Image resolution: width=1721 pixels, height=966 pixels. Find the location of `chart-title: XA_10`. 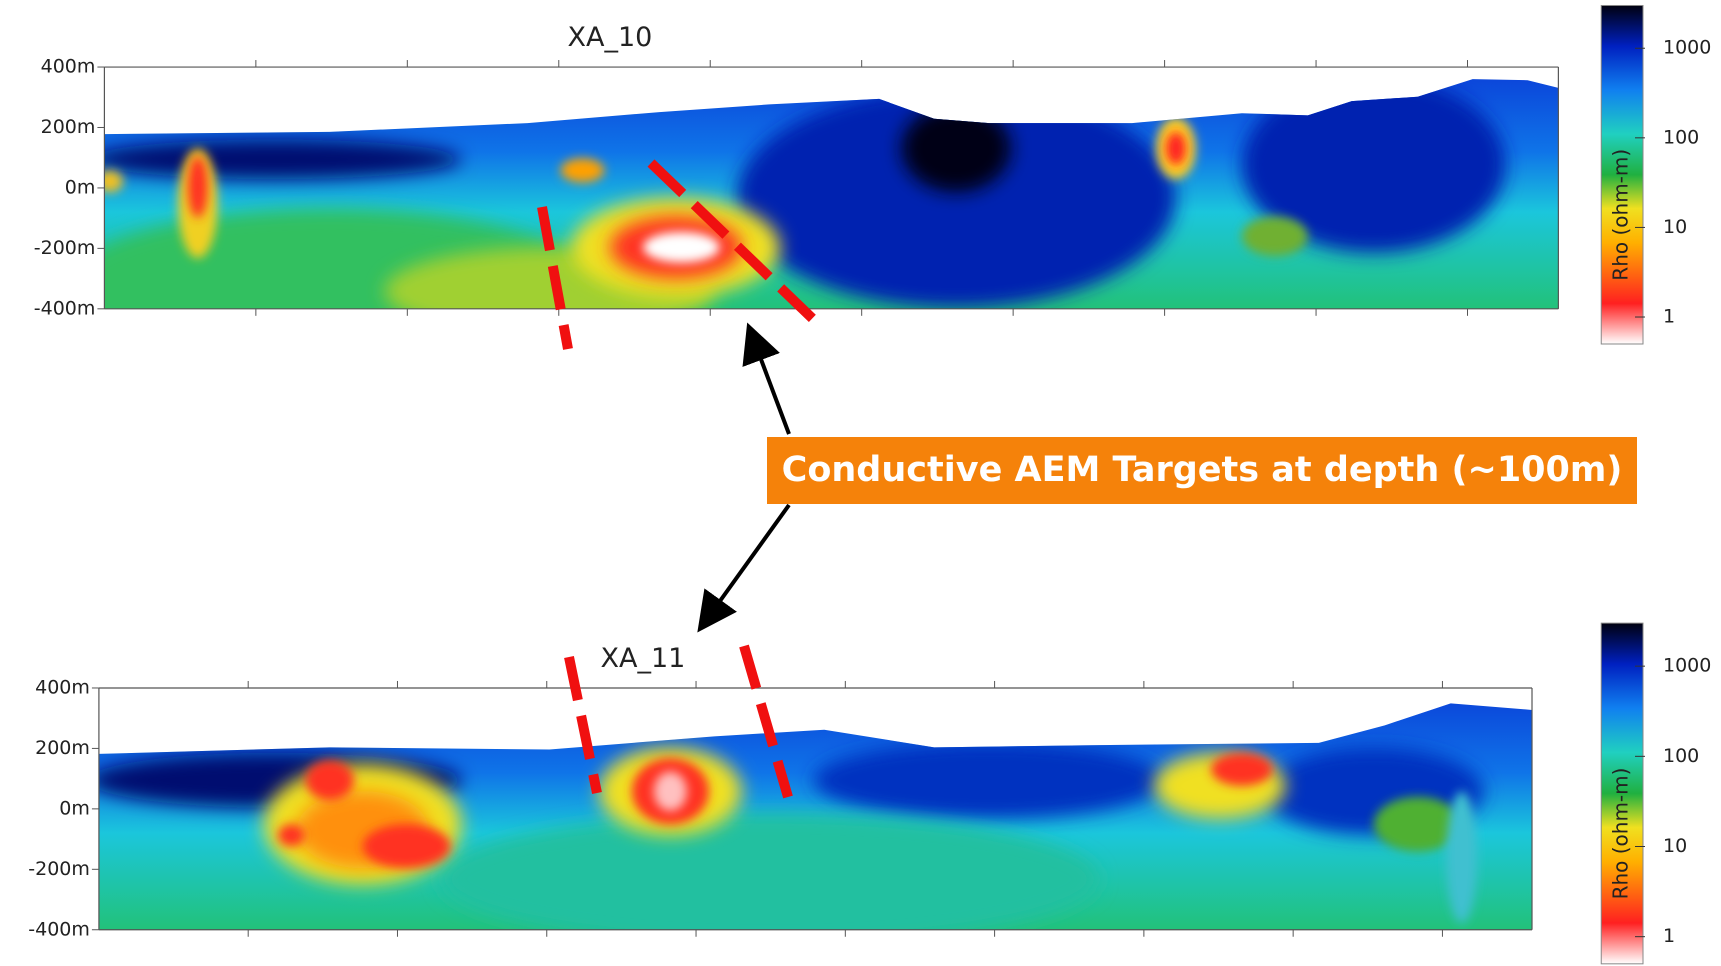

chart-title: XA_10 is located at coordinates (610, 37).